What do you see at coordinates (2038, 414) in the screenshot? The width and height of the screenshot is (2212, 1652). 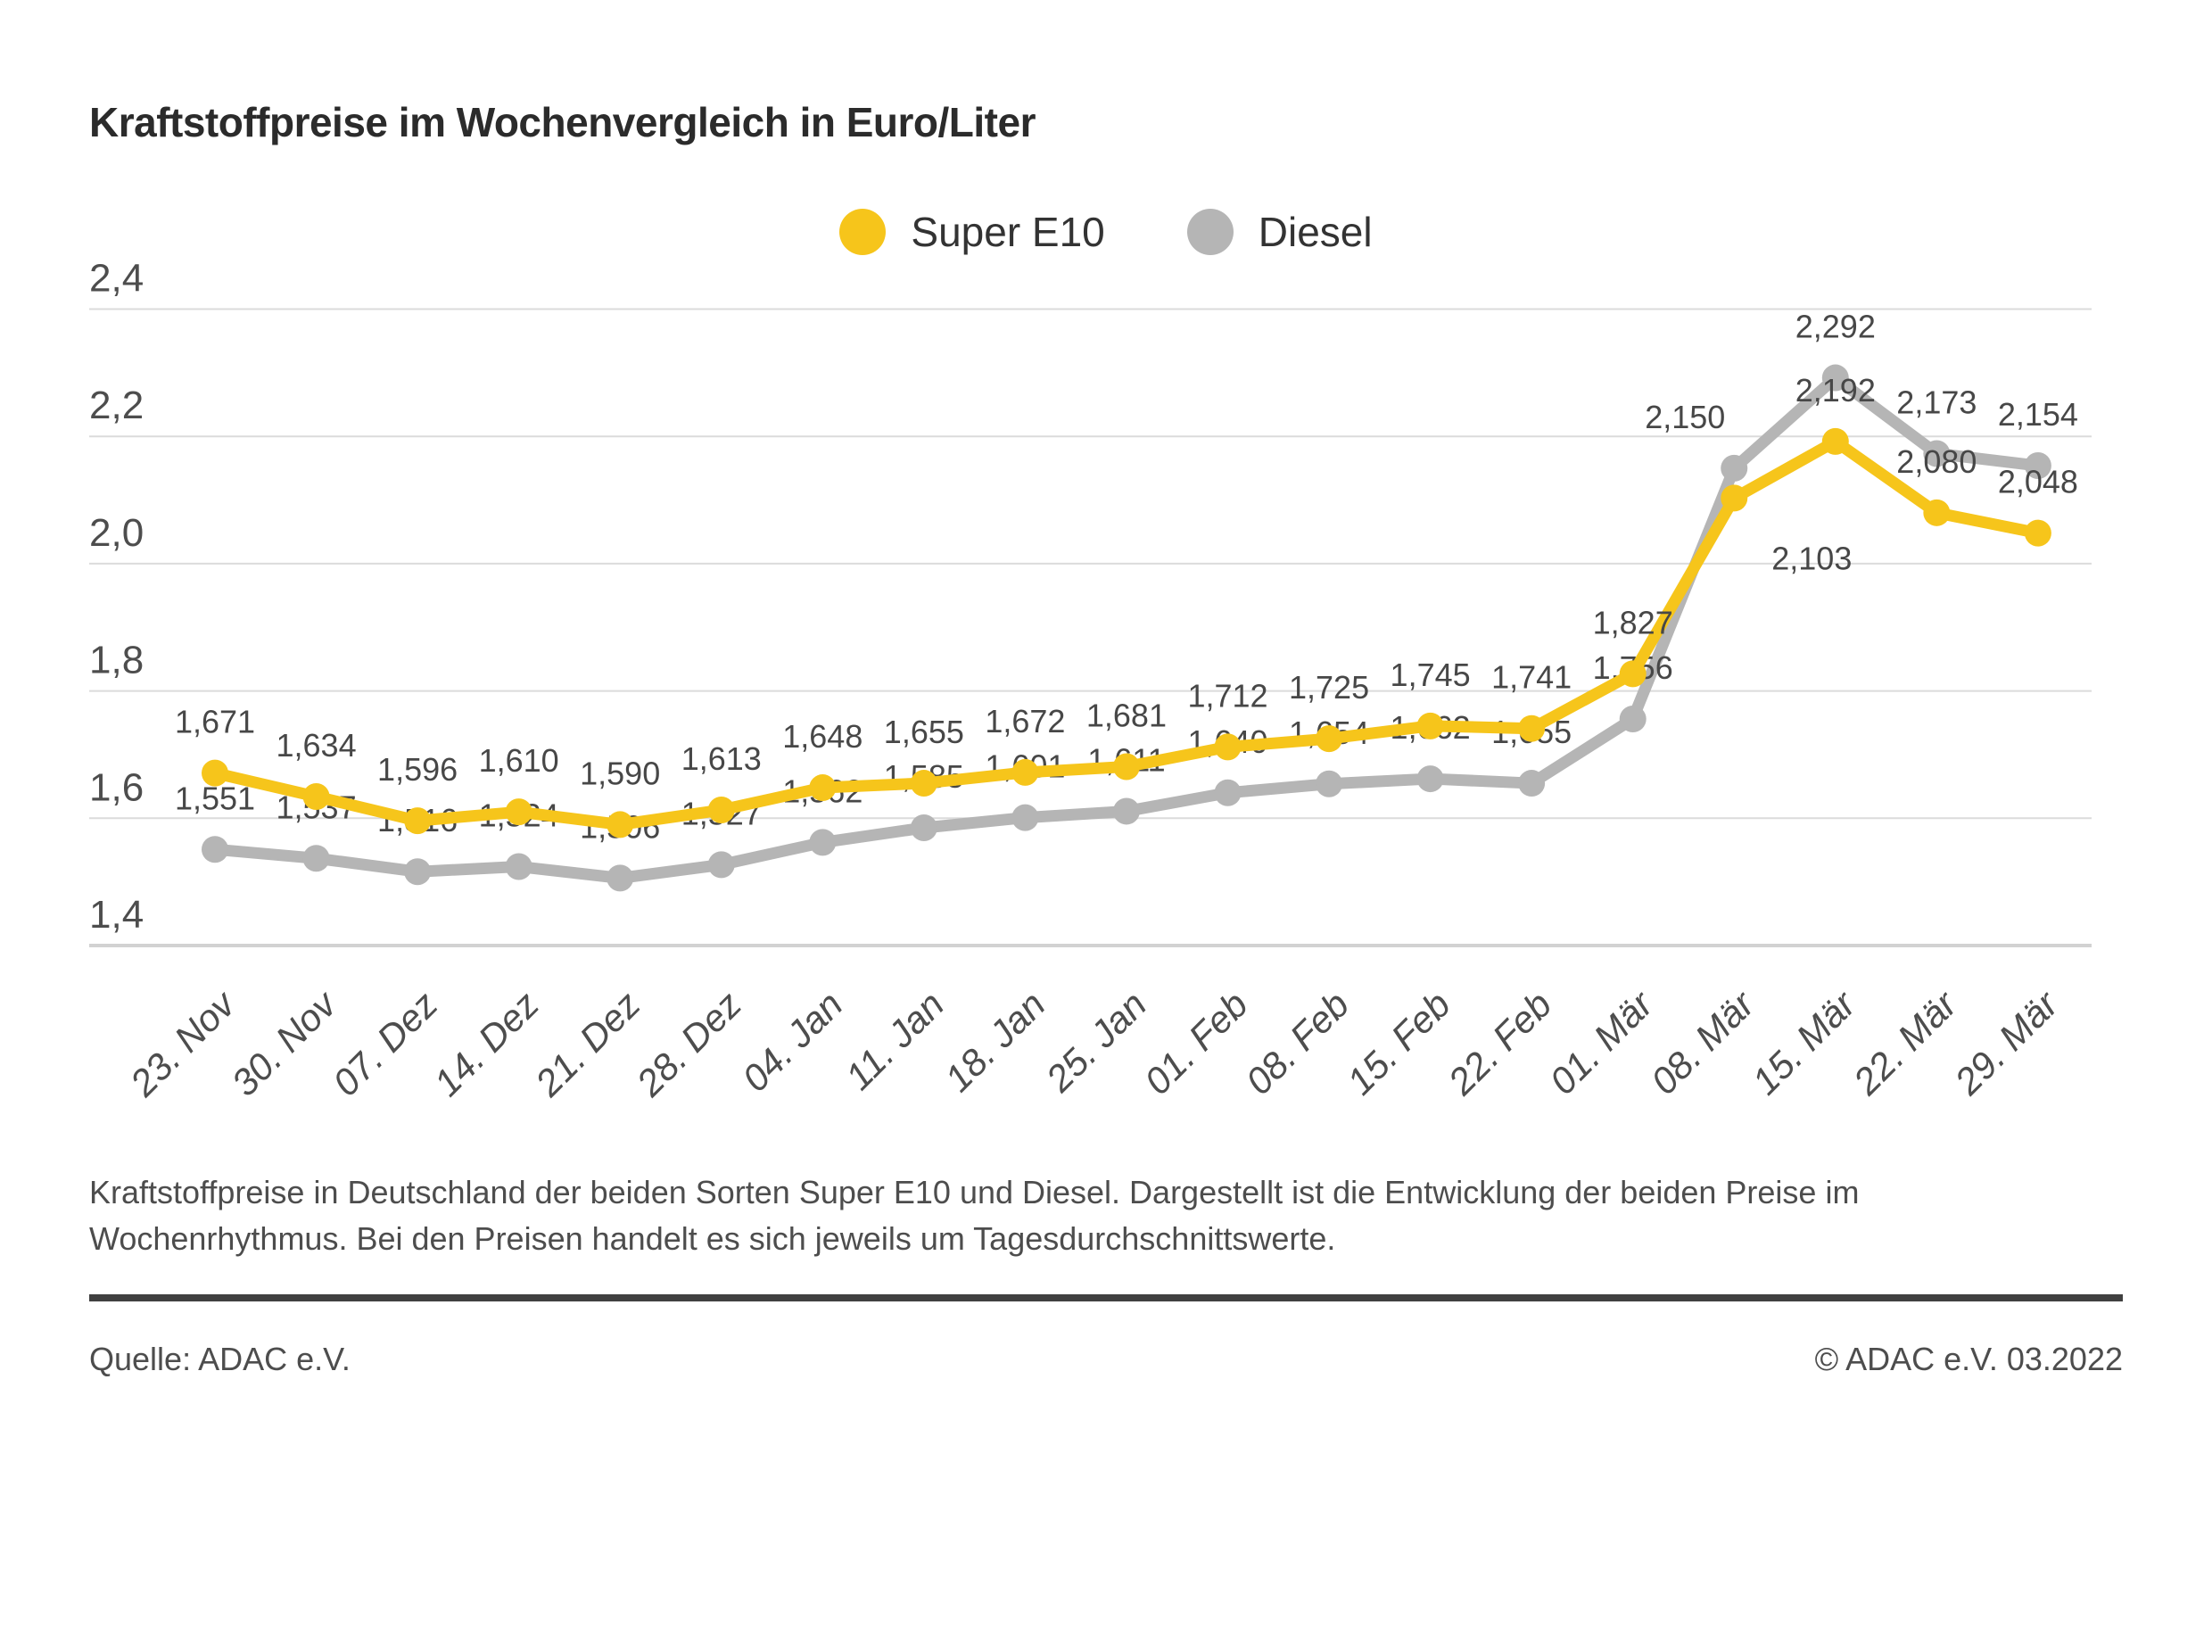 I see `data-point-label-diesel: 2,154` at bounding box center [2038, 414].